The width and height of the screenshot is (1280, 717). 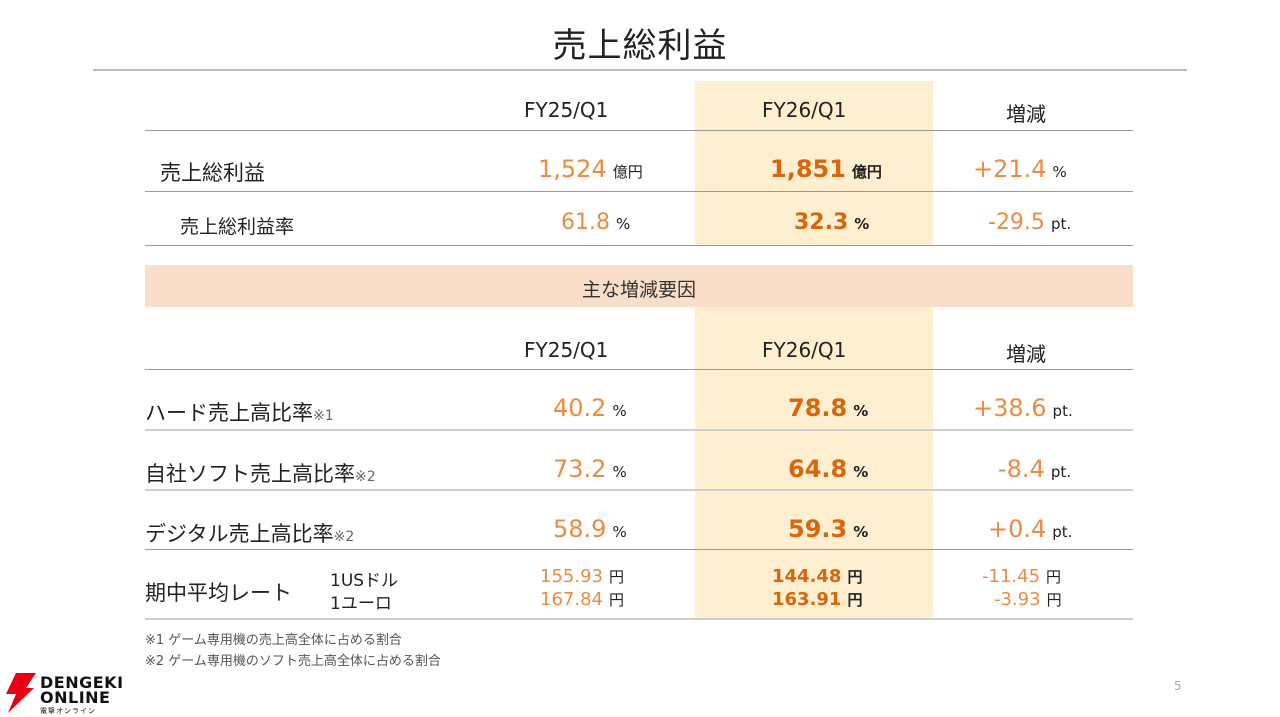 What do you see at coordinates (75, 697) in the screenshot?
I see `logo-line2: ONLINE` at bounding box center [75, 697].